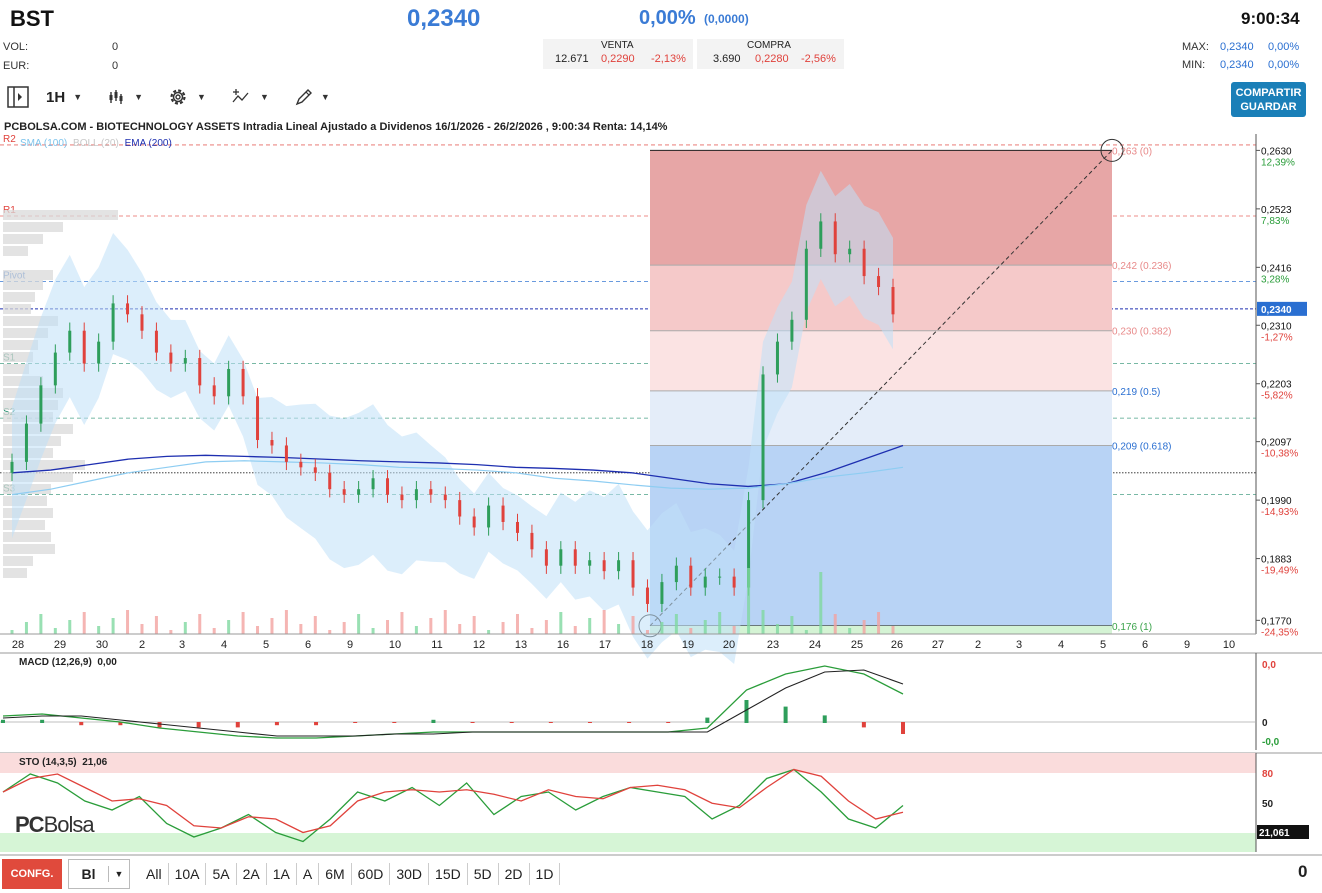  Describe the element at coordinates (308, 874) in the screenshot. I see `range-a: A` at that location.